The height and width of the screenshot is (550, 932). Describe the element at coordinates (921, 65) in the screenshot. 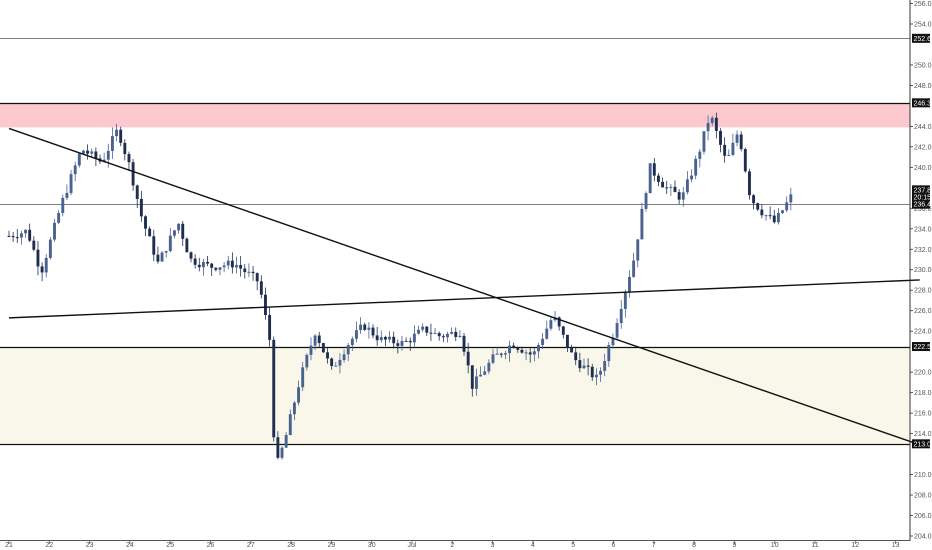

I see `y-tick: 250.0` at that location.